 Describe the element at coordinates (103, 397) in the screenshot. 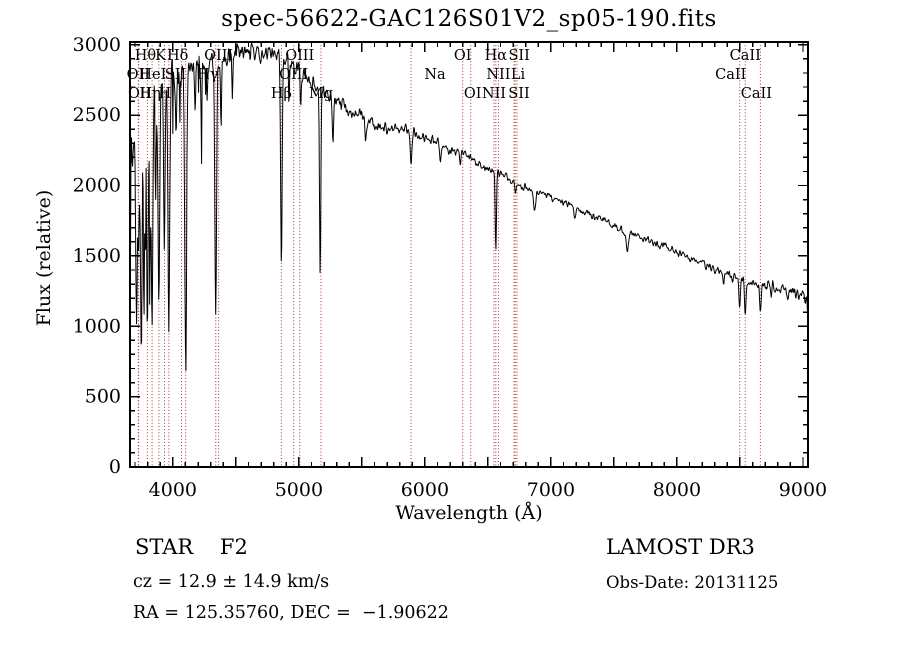

I see `y-tick-label: 500` at that location.